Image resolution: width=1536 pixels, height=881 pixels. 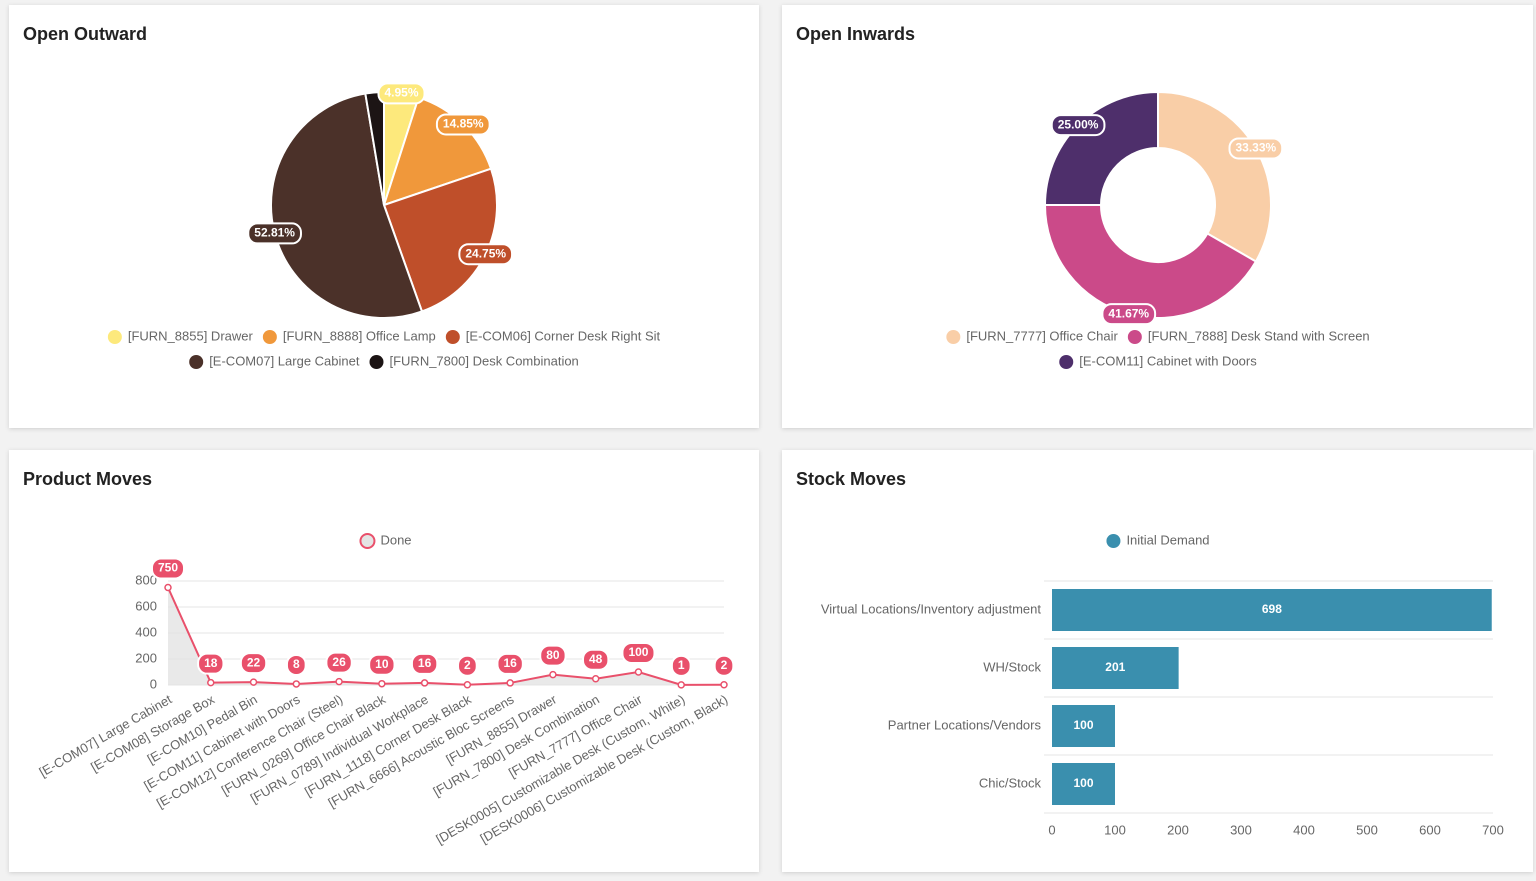 I want to click on legend-label: [FURN_8855] Drawer, so click(x=191, y=335).